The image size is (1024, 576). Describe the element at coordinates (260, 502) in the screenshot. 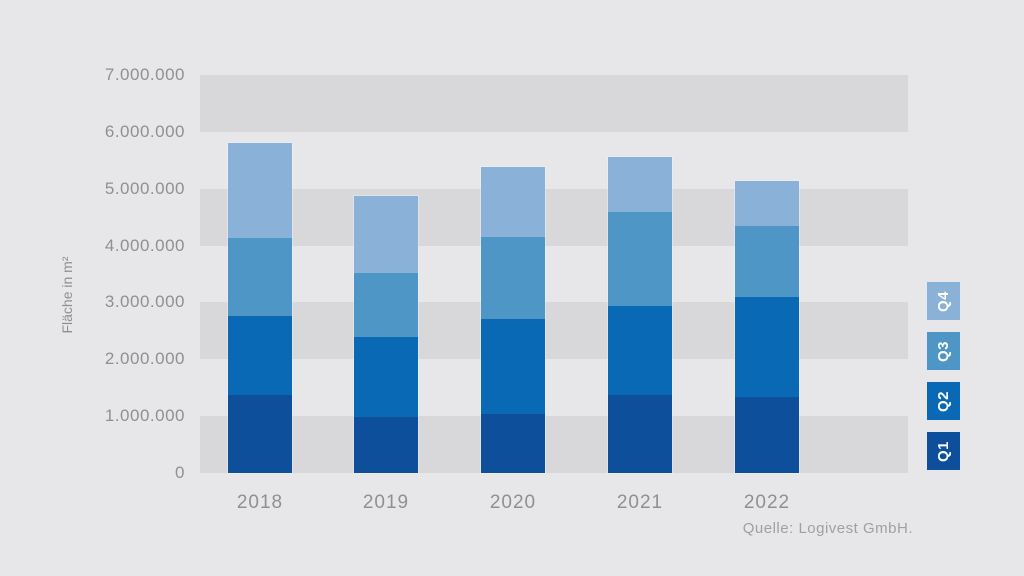

I see `x-label-2018: 2018` at that location.